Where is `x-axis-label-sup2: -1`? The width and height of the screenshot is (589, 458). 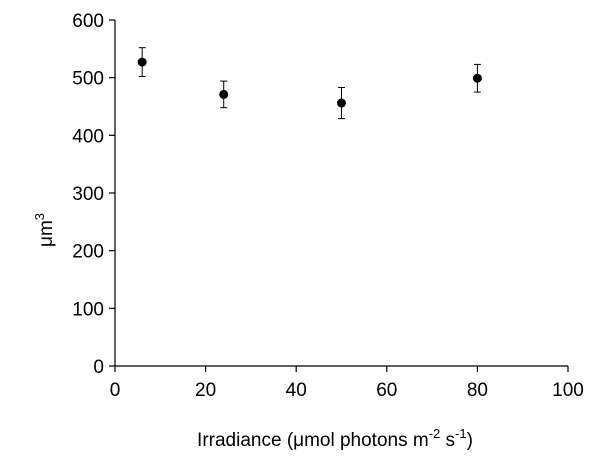
x-axis-label-sup2: -1 is located at coordinates (461, 433).